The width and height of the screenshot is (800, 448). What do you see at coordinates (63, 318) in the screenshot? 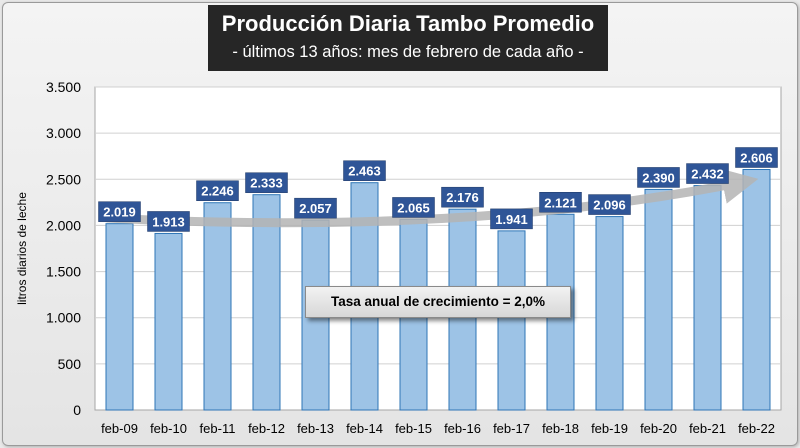
I see `y-tick-label: 1.000` at bounding box center [63, 318].